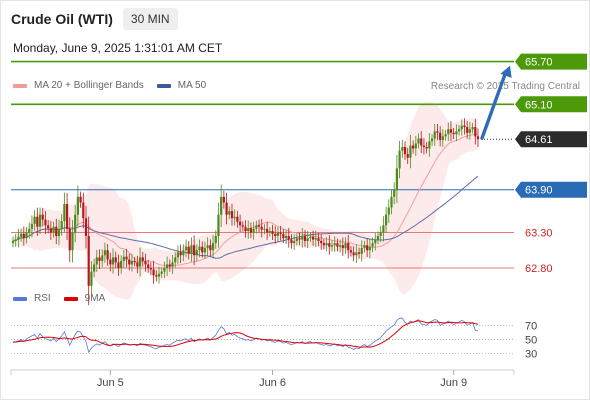  Describe the element at coordinates (150, 19) in the screenshot. I see `timeframe-badge: 30 MIN` at that location.